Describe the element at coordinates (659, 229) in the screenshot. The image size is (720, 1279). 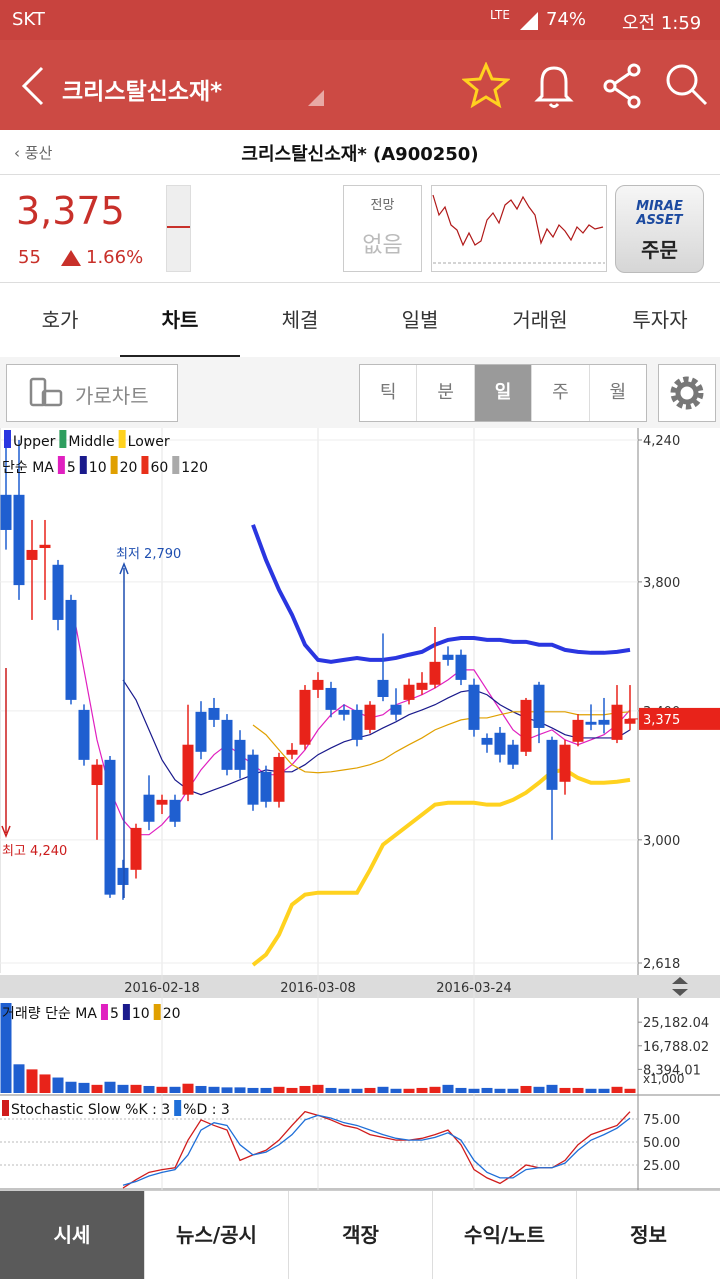
I see `order-button: MIRAE ASSET 주문` at that location.